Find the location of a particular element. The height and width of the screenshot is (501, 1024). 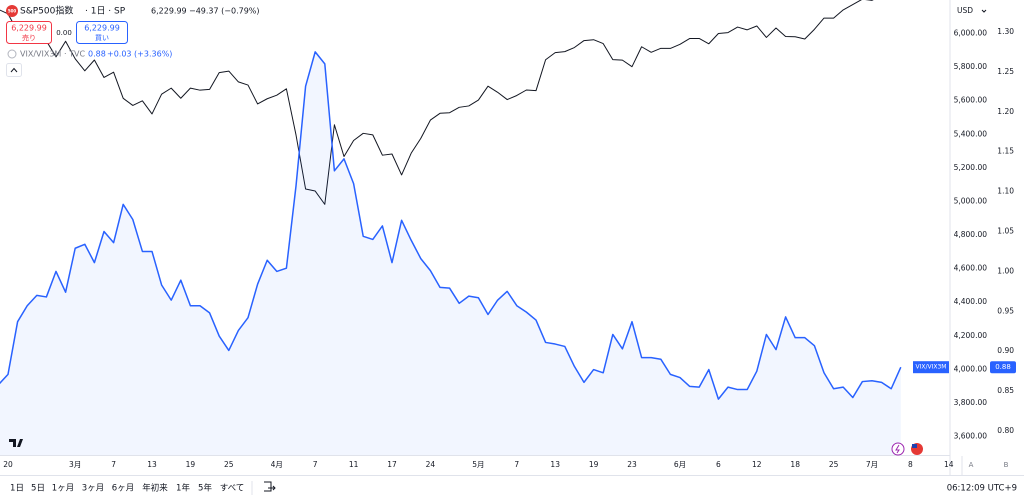

y-tick-label: 4,600.00 is located at coordinates (971, 268).